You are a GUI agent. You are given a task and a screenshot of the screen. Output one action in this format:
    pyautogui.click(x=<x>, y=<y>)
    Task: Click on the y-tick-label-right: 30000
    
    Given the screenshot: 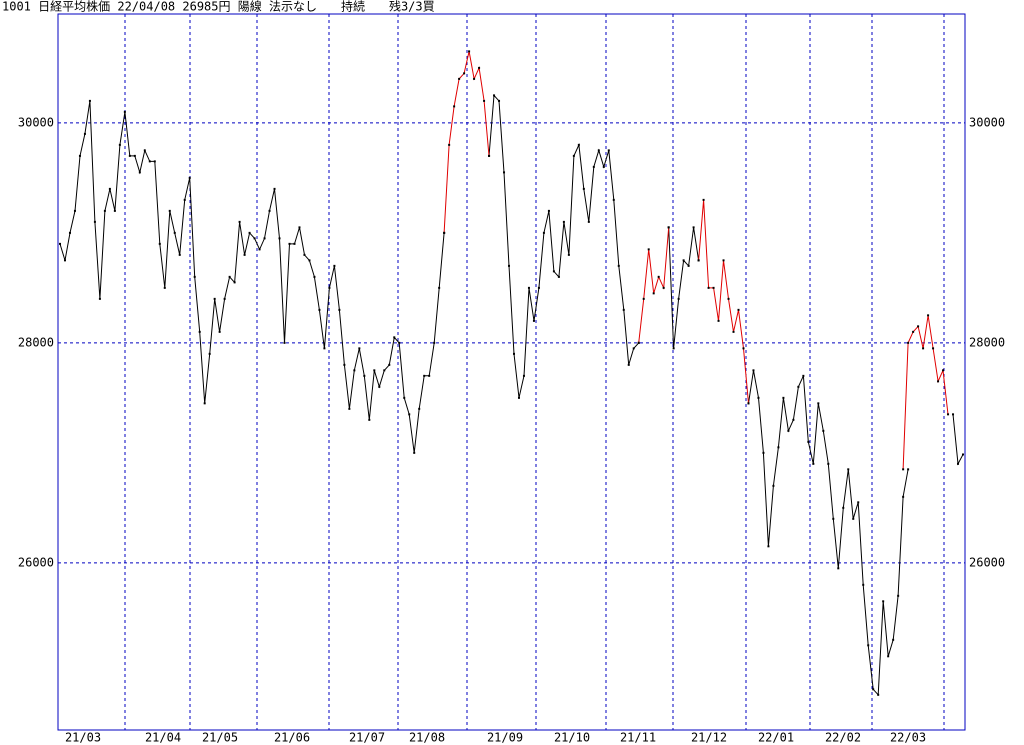 What is the action you would take?
    pyautogui.click(x=987, y=122)
    